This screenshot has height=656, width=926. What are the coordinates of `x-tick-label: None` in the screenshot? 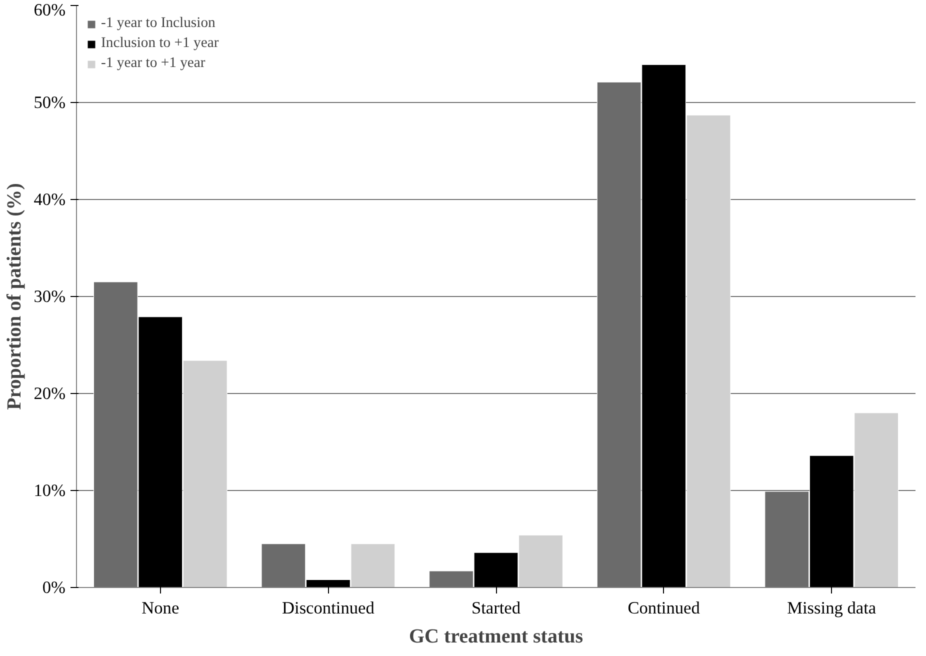 It's located at (161, 608).